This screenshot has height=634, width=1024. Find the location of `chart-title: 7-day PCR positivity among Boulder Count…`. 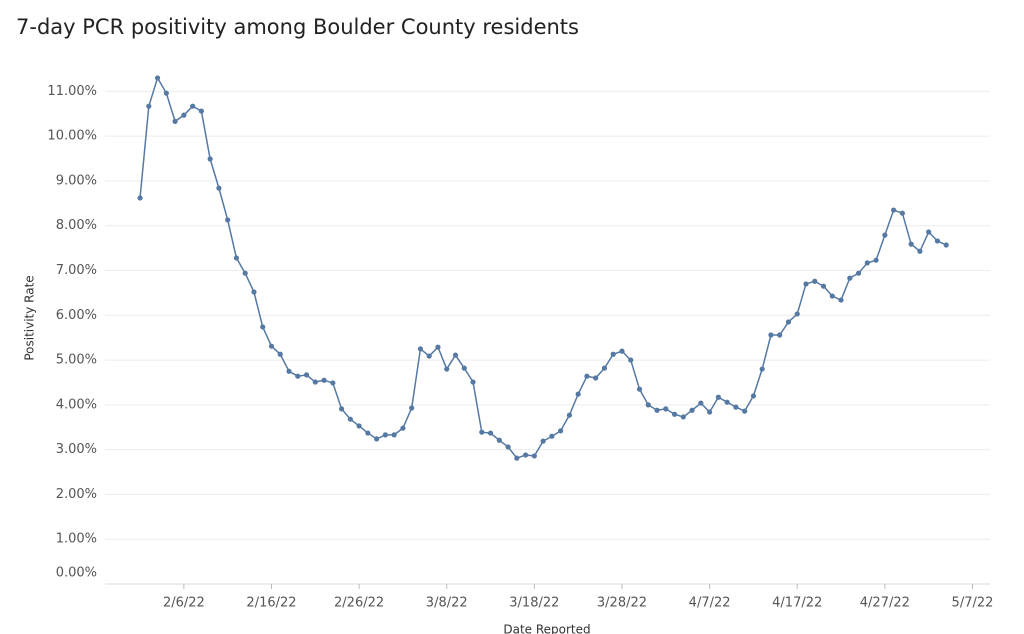

chart-title: 7-day PCR positivity among Boulder Count… is located at coordinates (297, 27).